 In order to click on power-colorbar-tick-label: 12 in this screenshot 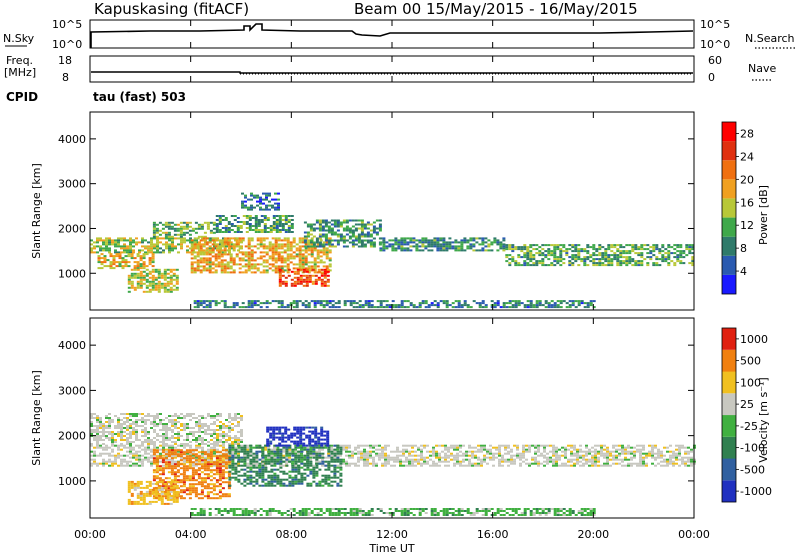, I will do `click(747, 225)`.